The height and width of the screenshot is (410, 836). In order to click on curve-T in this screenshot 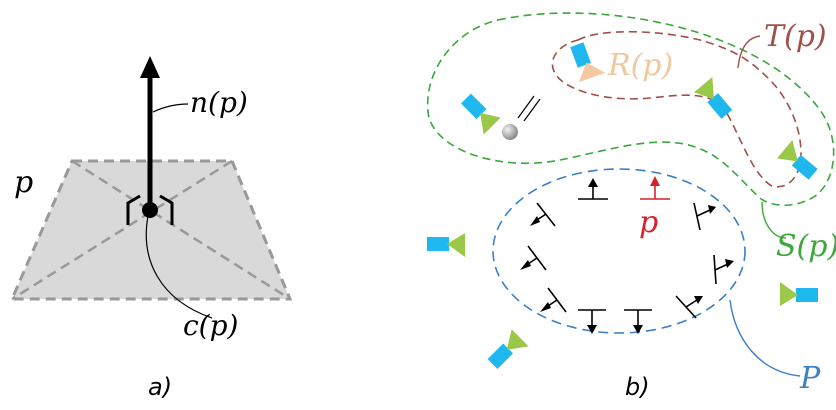, I will do `click(676, 109)`.